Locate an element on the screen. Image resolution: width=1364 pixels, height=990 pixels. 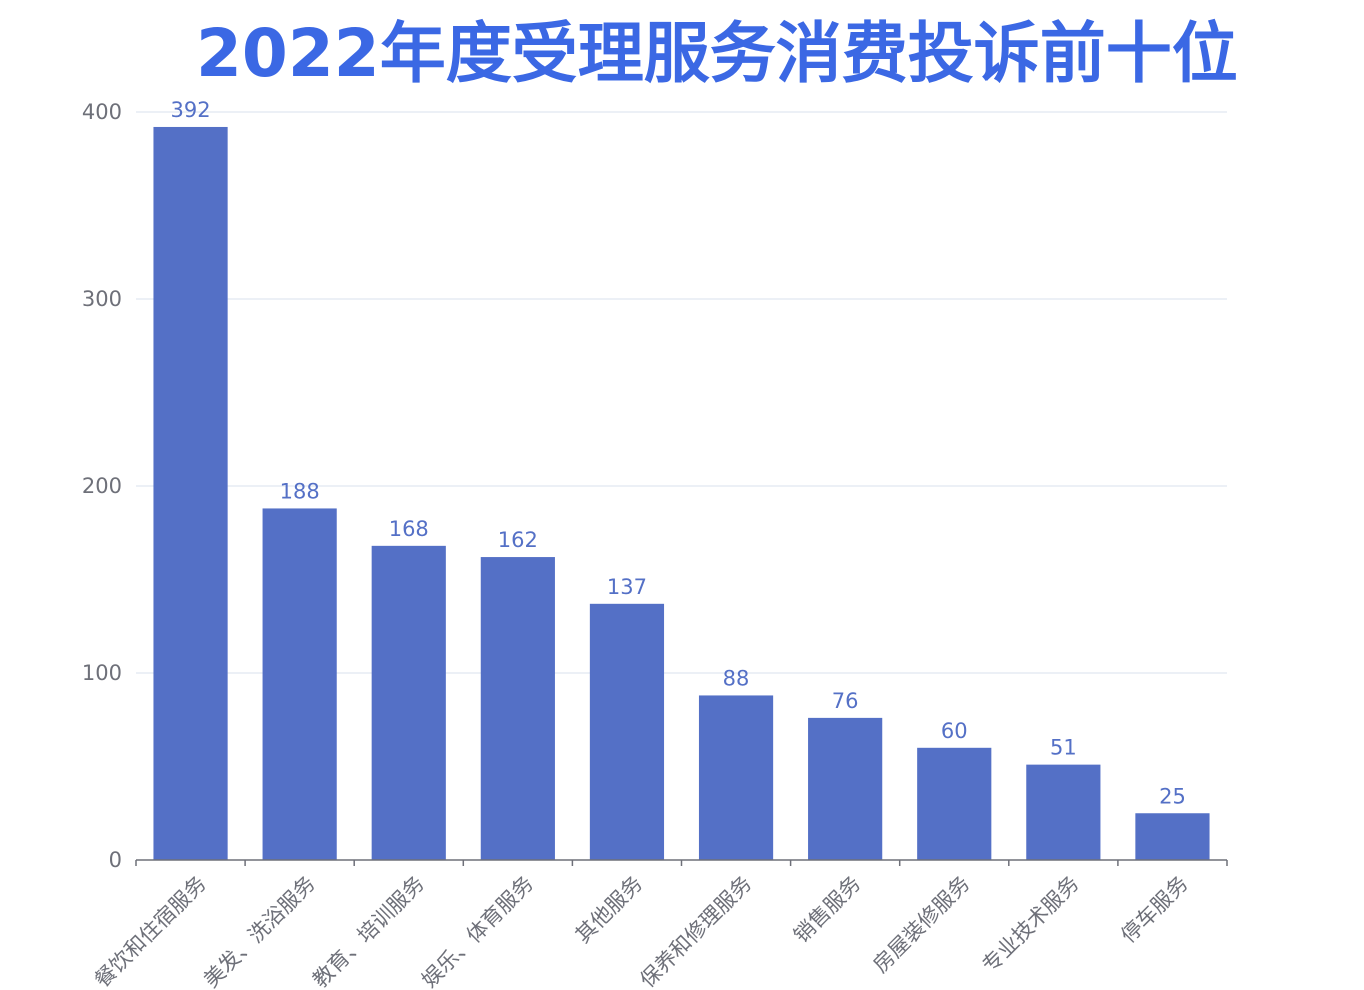
x-category-label: 其他服务 is located at coordinates (609, 909).